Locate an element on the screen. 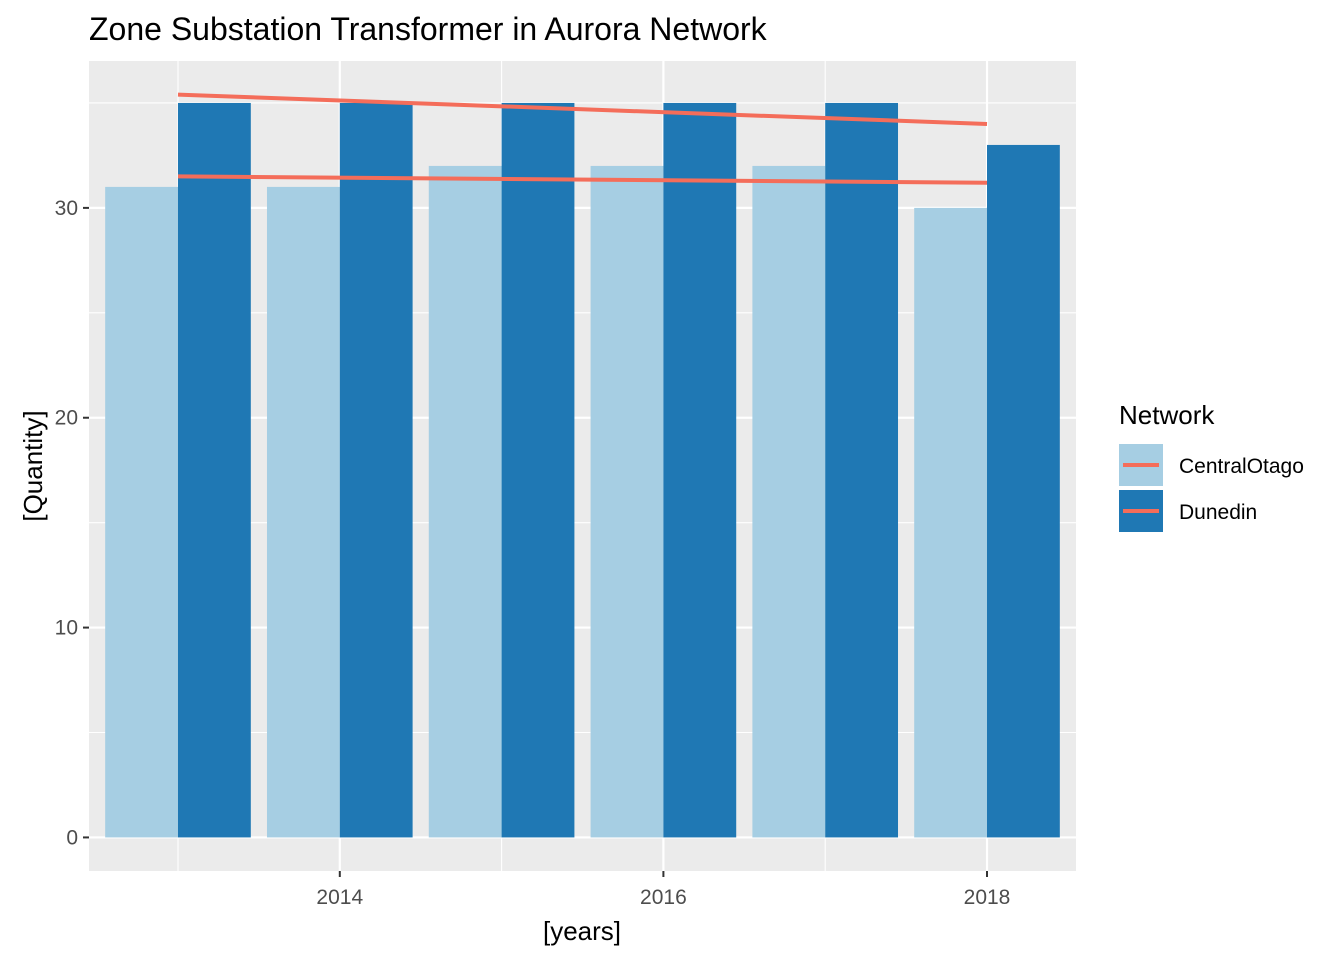 The width and height of the screenshot is (1344, 960). y-tick-label: 0 is located at coordinates (72, 837).